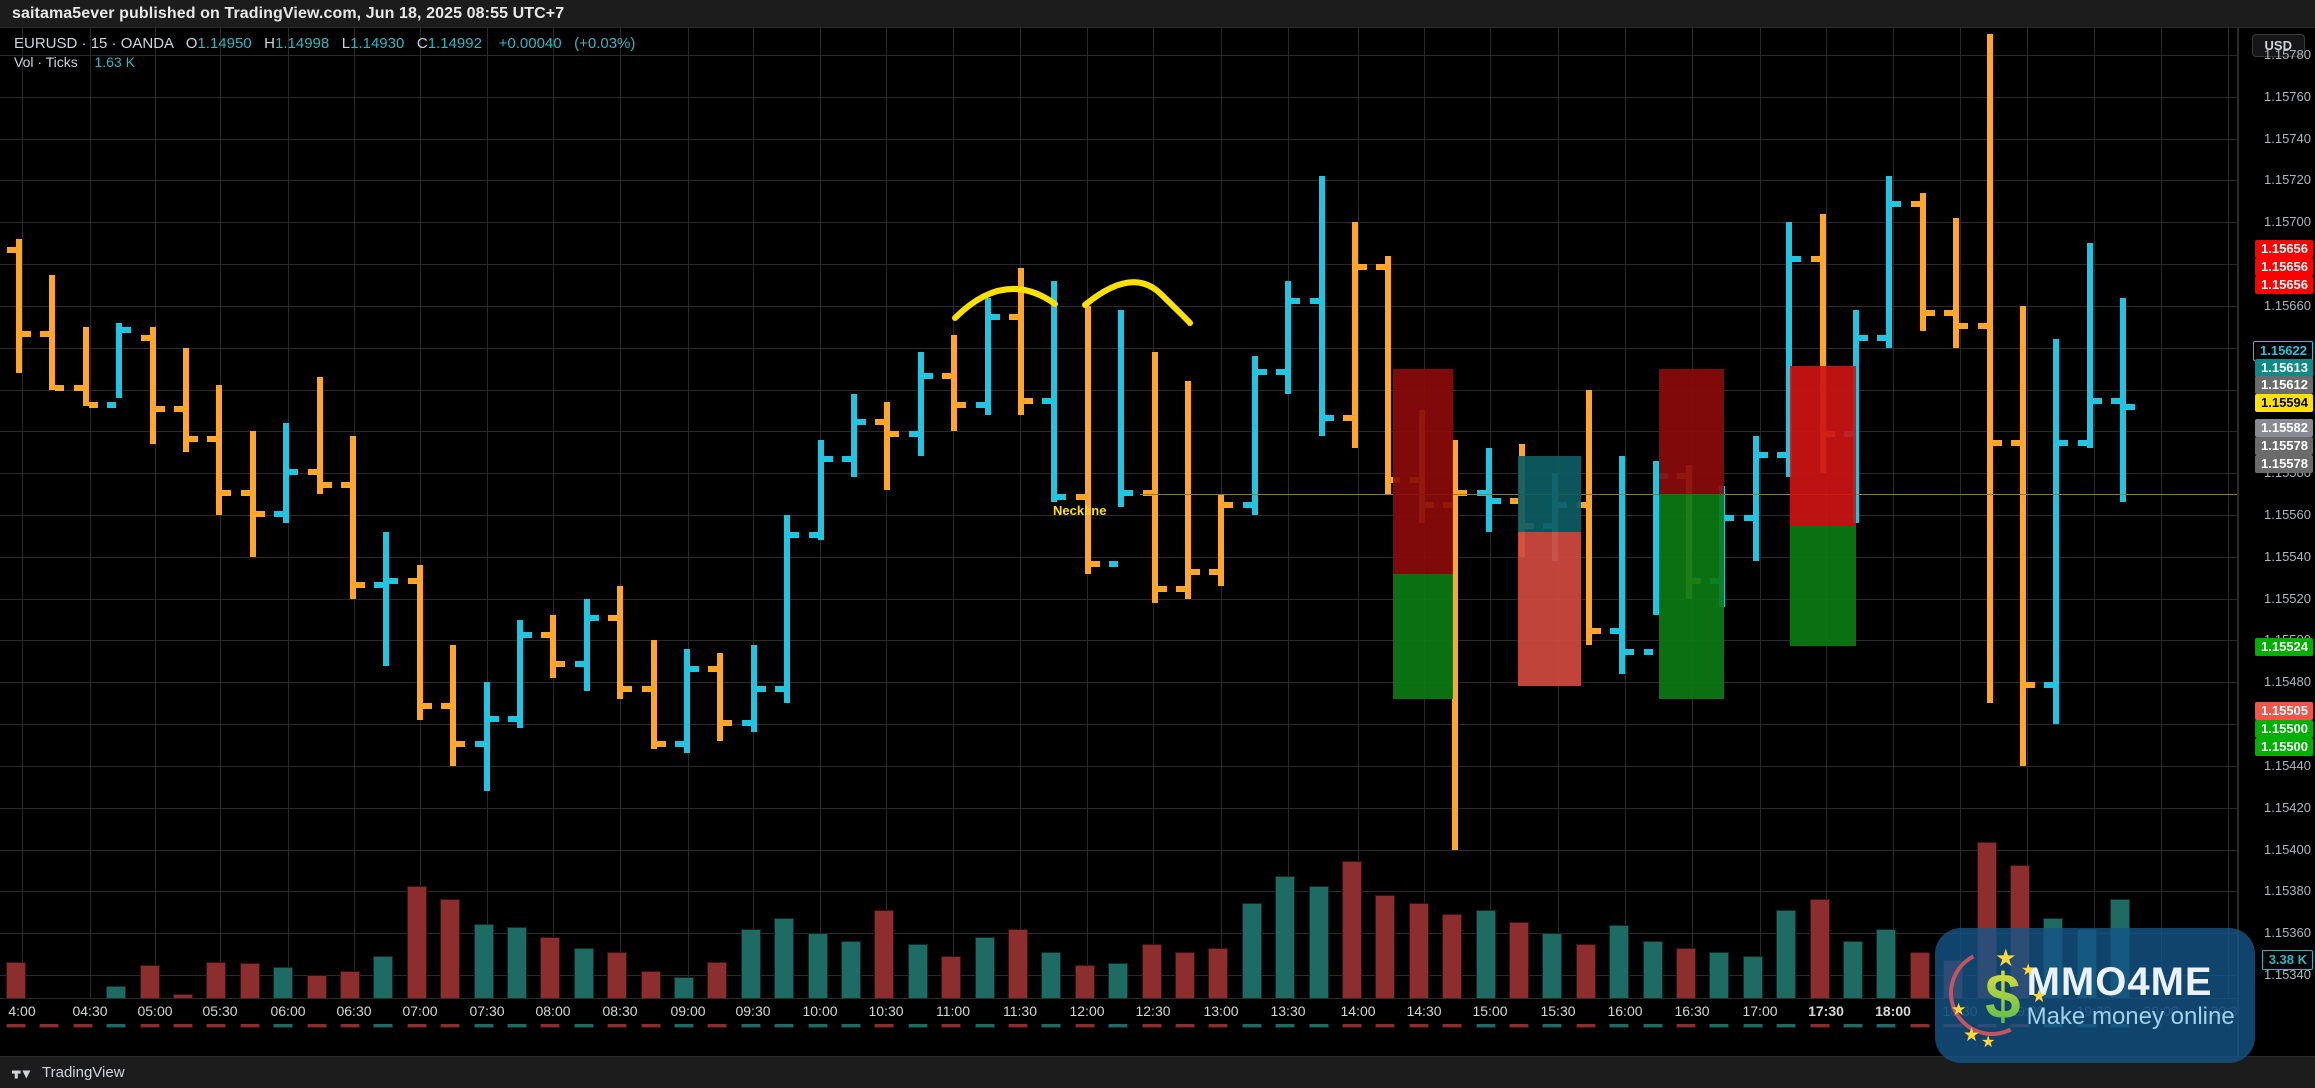  I want to click on time-tick-label: 16:30, so click(1692, 1011).